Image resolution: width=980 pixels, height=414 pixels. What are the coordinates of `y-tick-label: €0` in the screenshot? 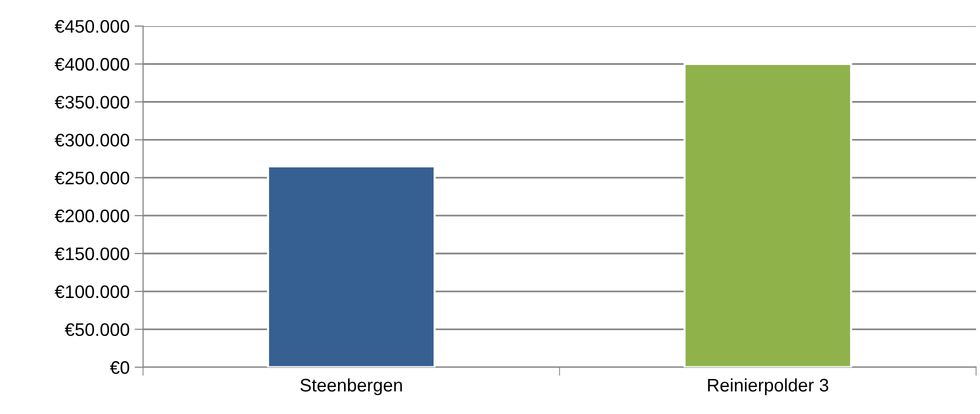 It's located at (120, 367).